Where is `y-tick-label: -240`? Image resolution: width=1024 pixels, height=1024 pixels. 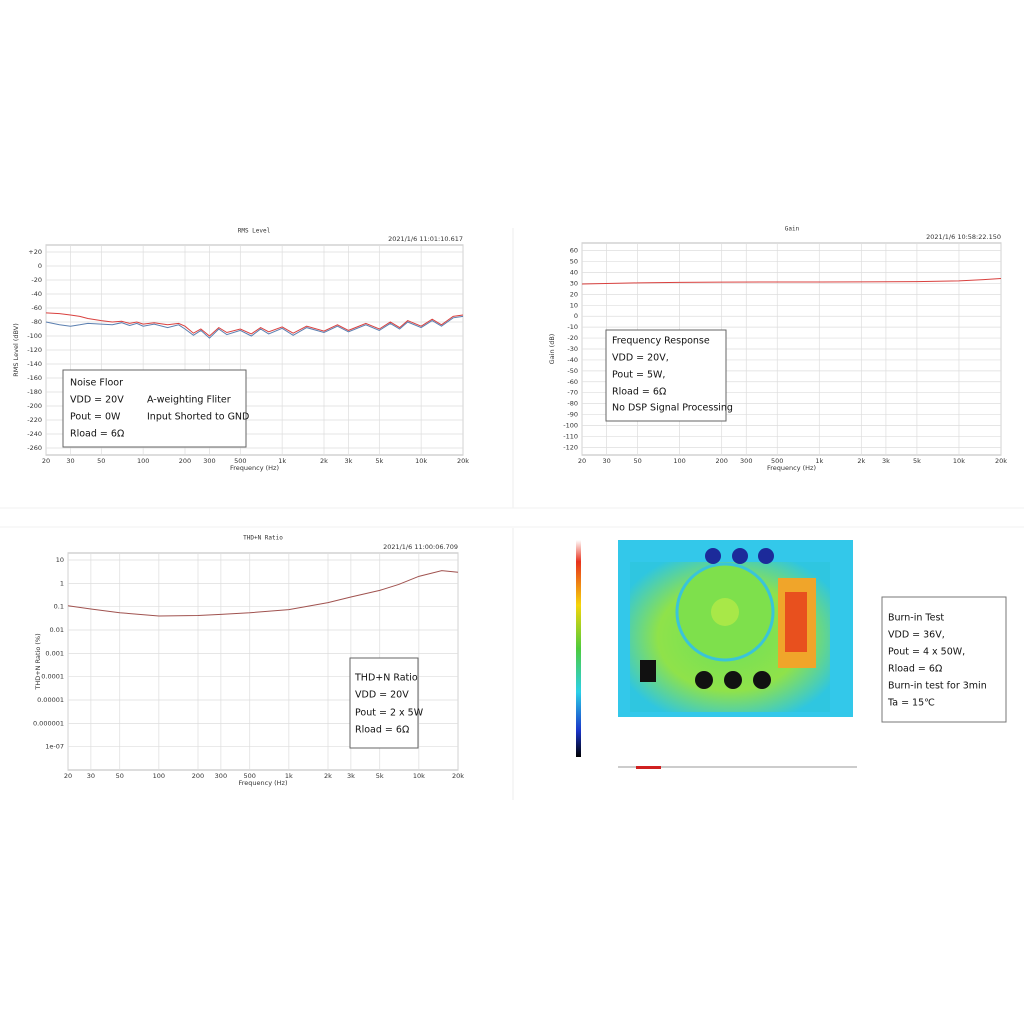
y-tick-label: -240 is located at coordinates (34, 434).